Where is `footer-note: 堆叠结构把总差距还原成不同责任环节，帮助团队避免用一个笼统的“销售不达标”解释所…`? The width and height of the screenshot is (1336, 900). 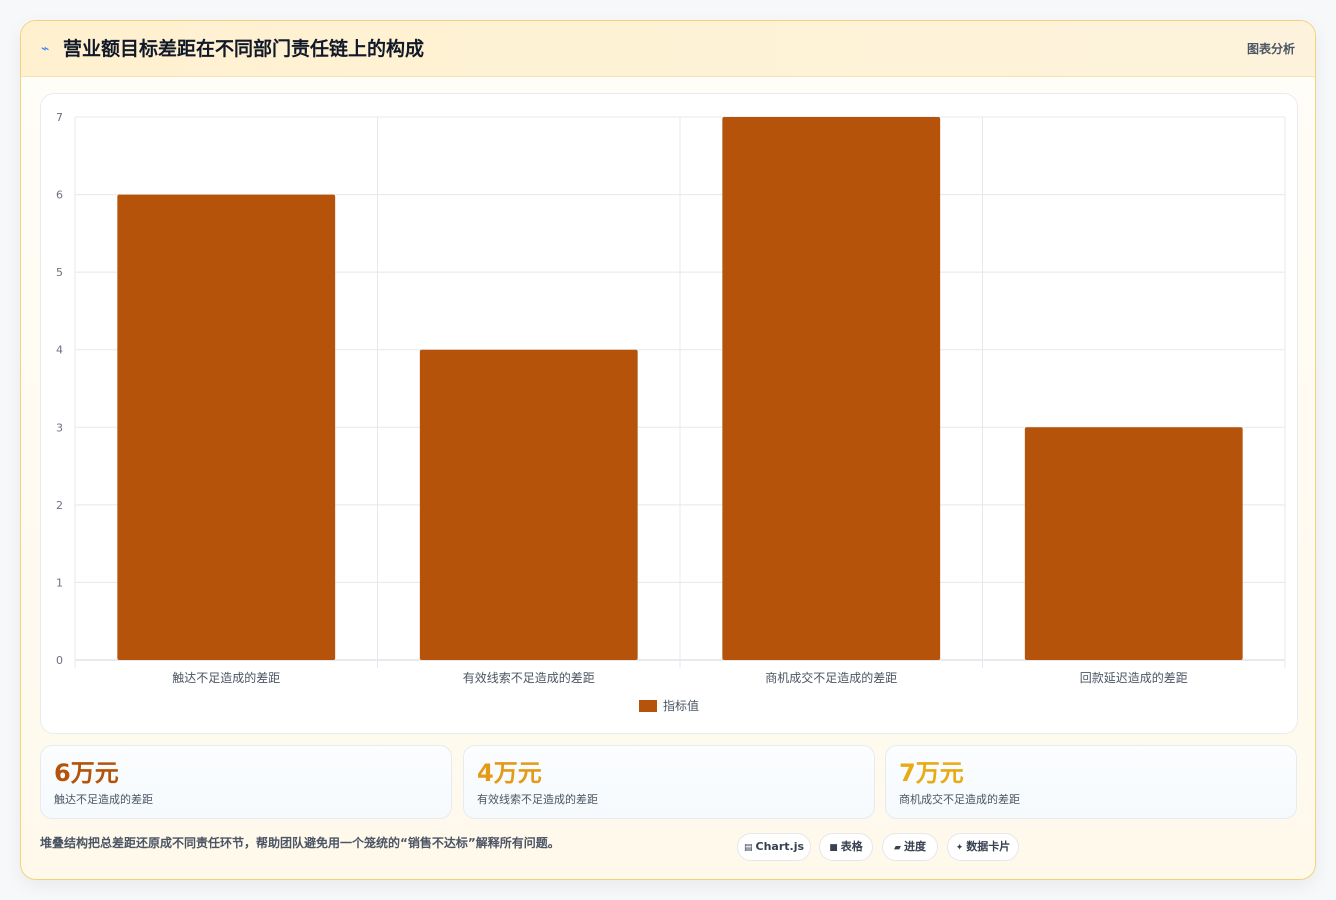
footer-note: 堆叠结构把总差距还原成不同责任环节，帮助团队避免用一个笼统的“销售不达标”解释所… is located at coordinates (300, 843).